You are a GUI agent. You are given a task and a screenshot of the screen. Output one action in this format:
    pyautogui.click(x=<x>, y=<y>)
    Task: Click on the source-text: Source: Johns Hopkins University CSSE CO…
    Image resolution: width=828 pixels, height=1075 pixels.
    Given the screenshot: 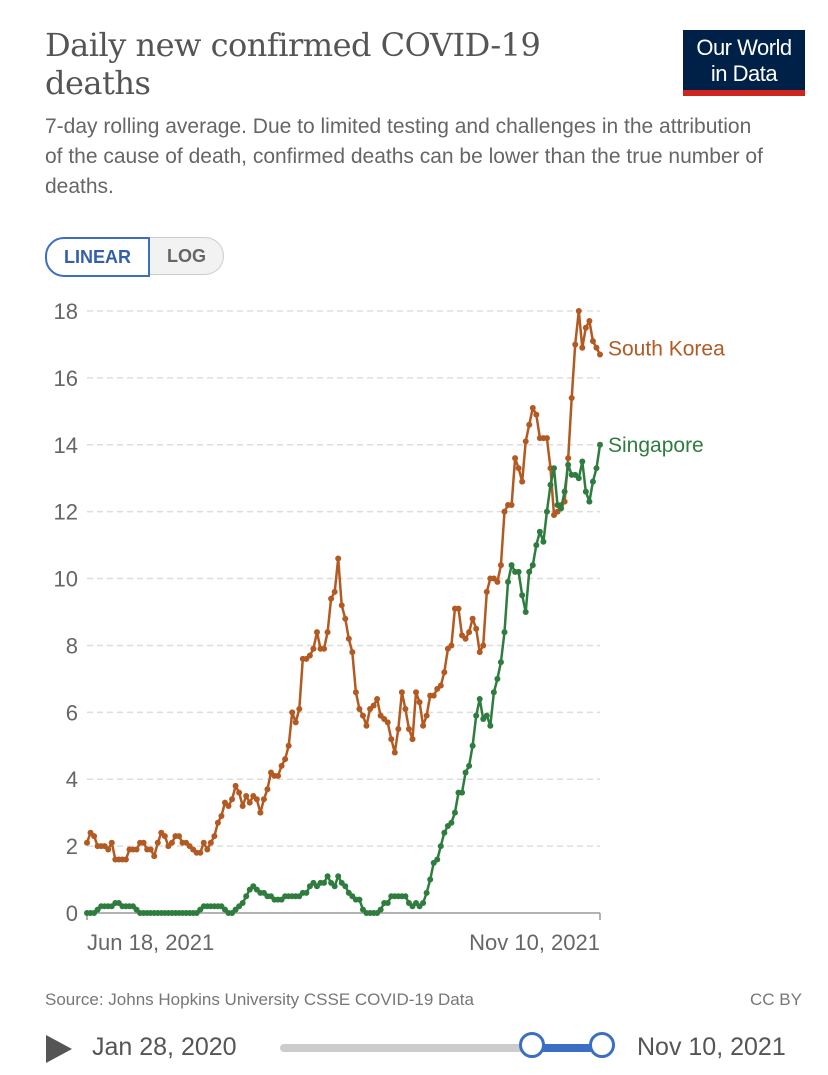 What is the action you would take?
    pyautogui.click(x=259, y=999)
    